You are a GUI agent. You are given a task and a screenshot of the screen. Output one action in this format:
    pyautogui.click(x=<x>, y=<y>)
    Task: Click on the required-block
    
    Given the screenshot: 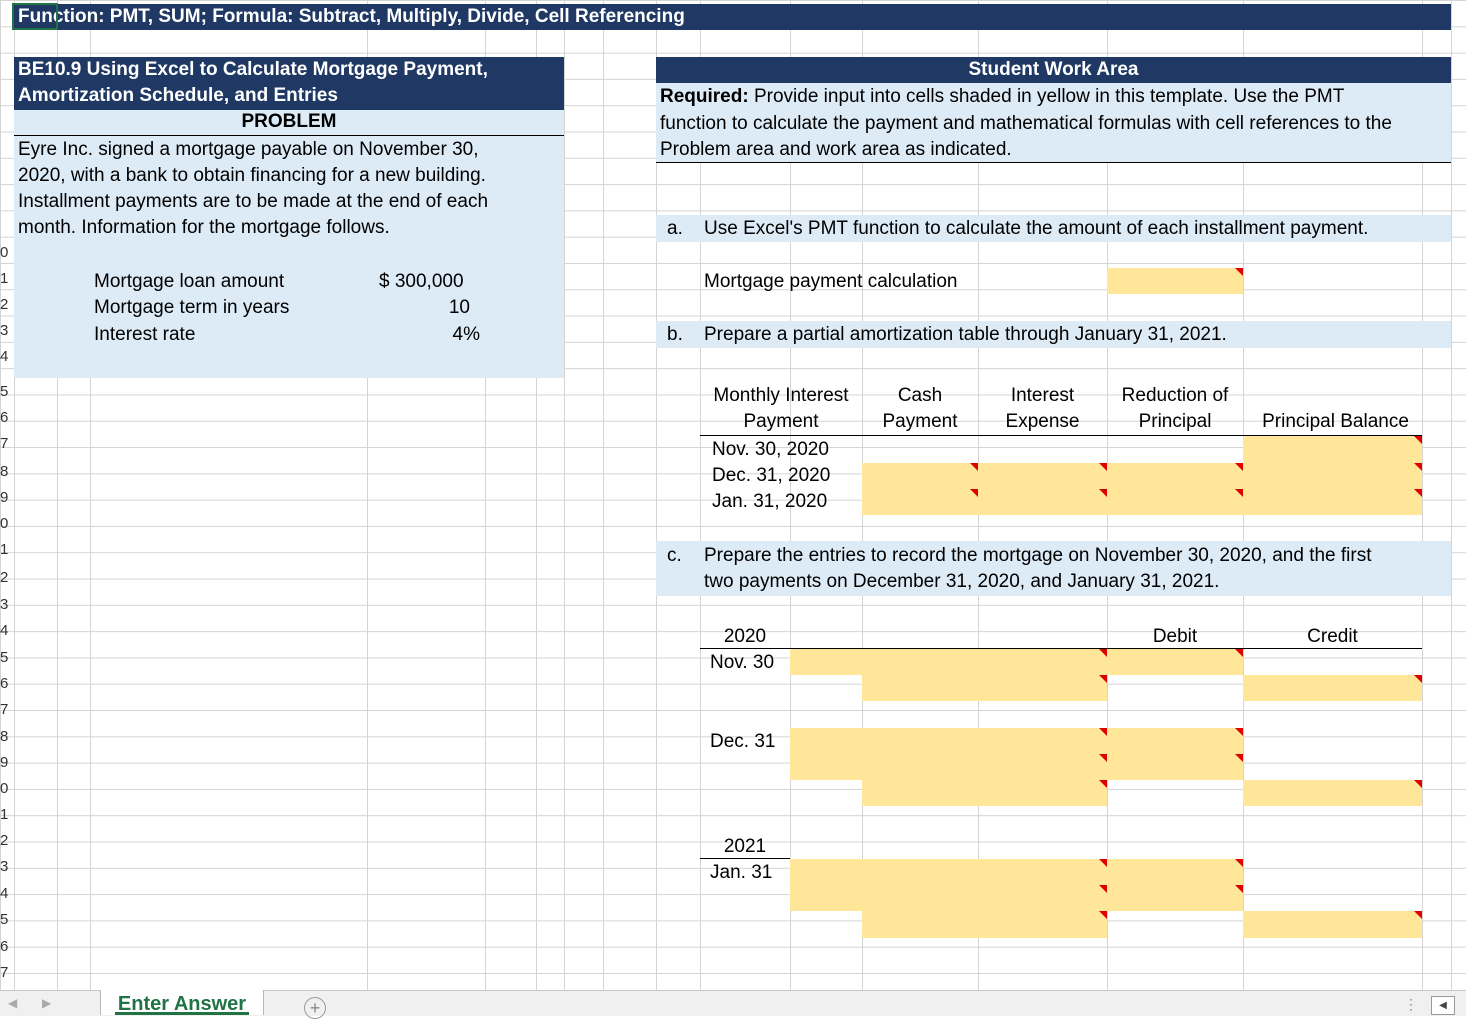 What is the action you would take?
    pyautogui.click(x=1053, y=122)
    